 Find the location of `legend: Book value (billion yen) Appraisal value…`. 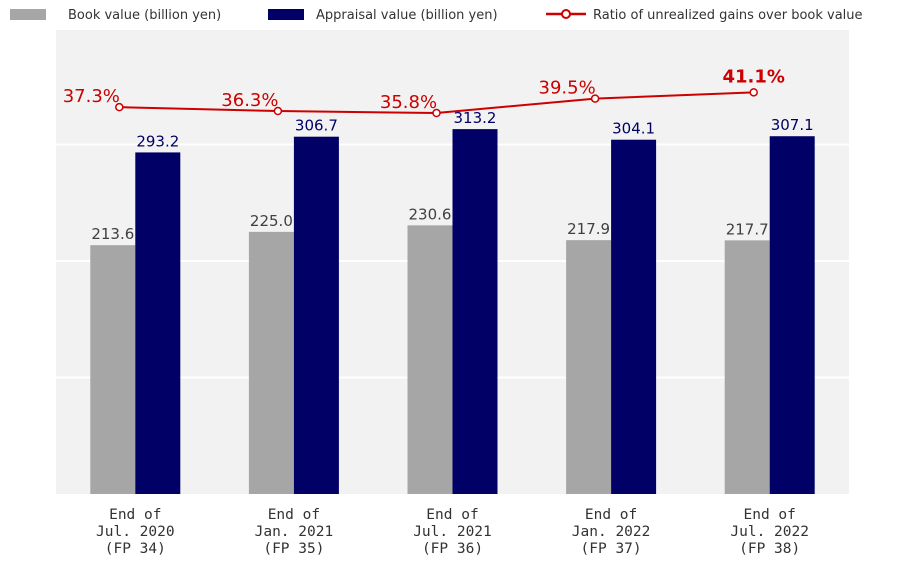

legend: Book value (billion yen) Appraisal value… is located at coordinates (436, 15).